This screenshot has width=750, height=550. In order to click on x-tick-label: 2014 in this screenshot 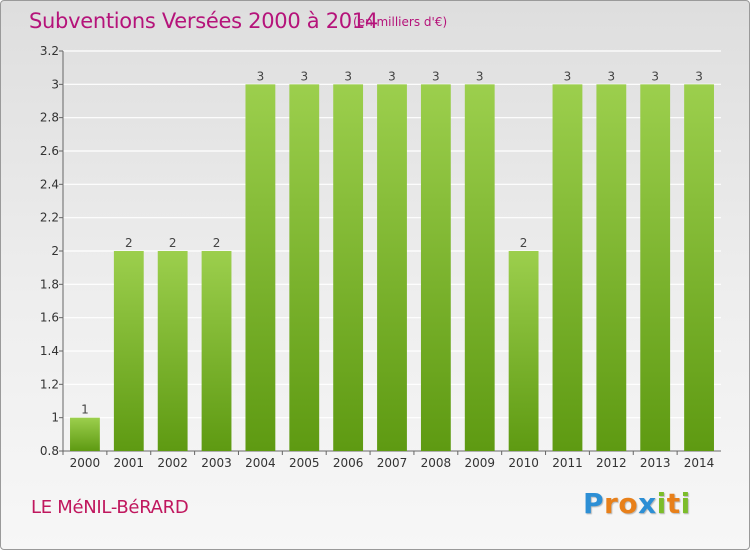, I will do `click(699, 463)`.